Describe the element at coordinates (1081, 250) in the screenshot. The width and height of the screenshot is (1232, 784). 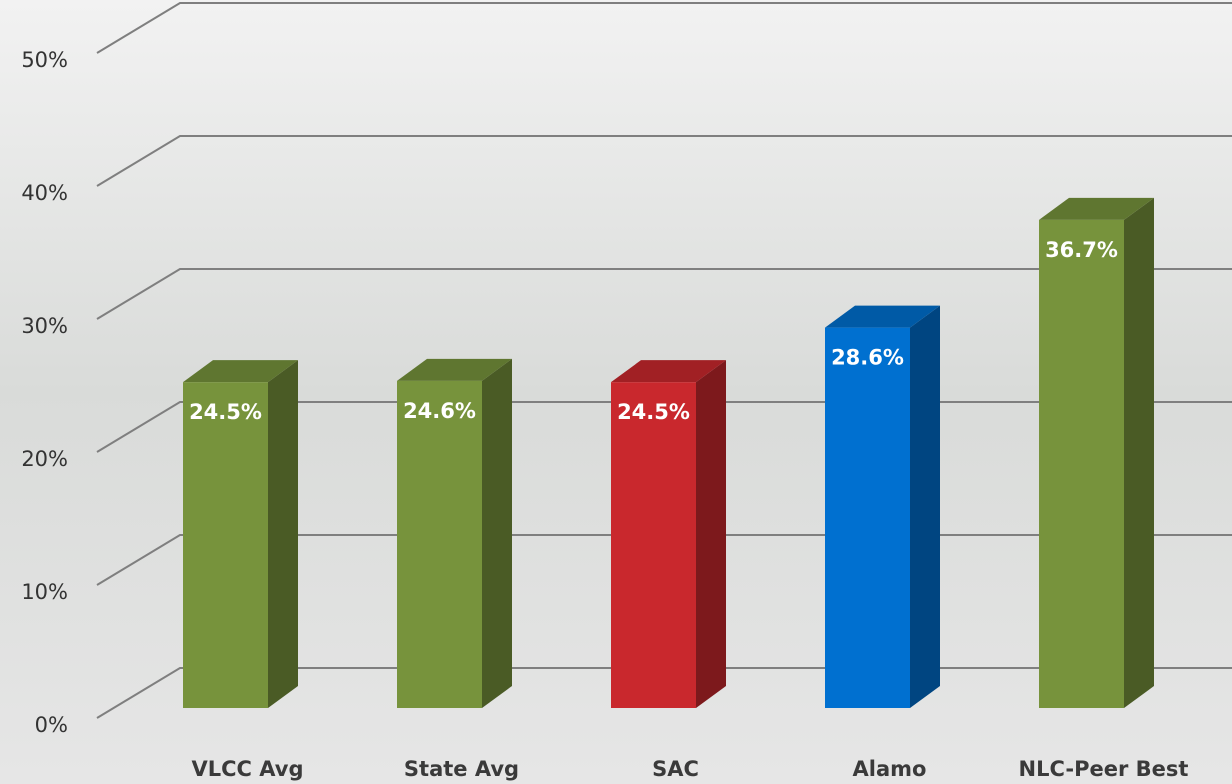
I see `value-label: 36.7%` at that location.